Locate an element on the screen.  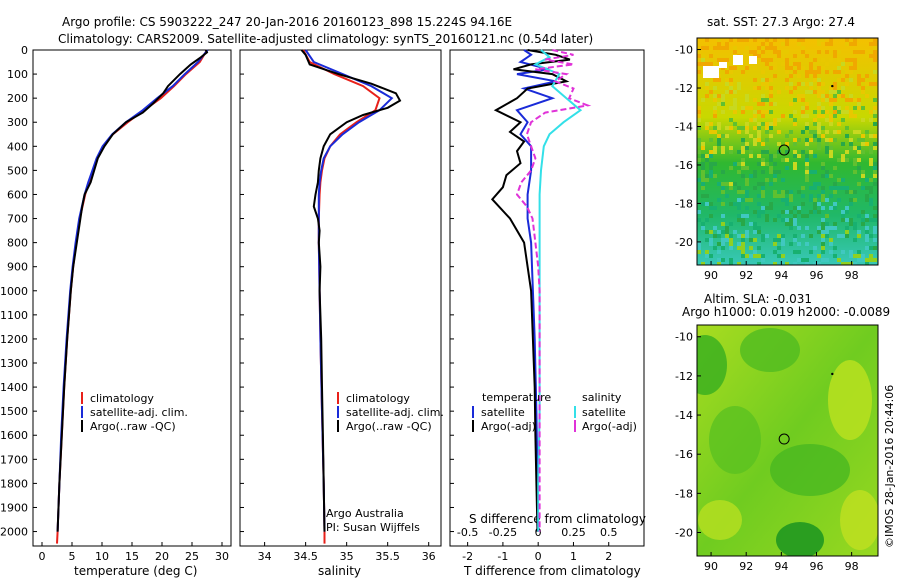
series-argo-raw-qc- is located at coordinates (351, 290).